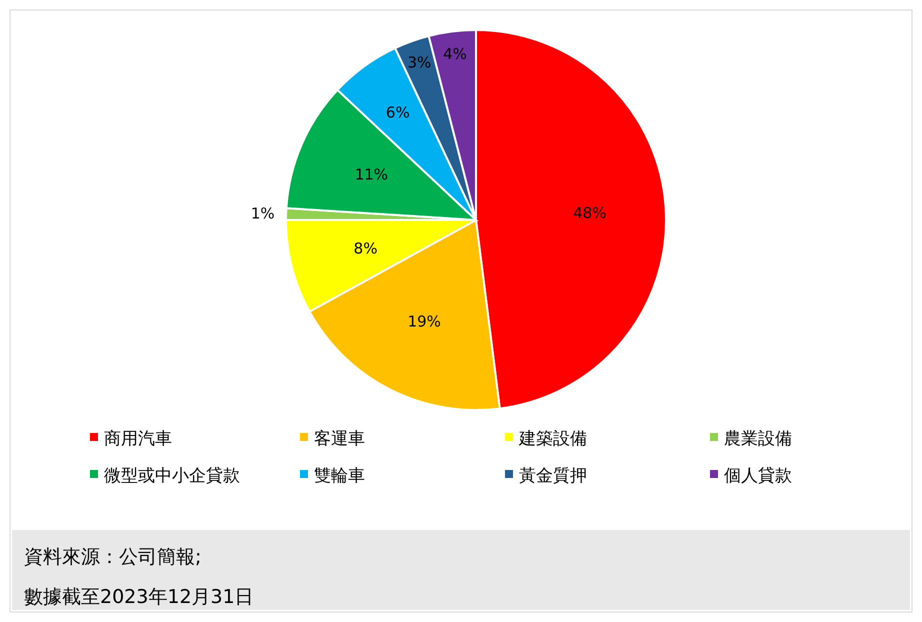  I want to click on legend-label: 農業設備, so click(758, 439).